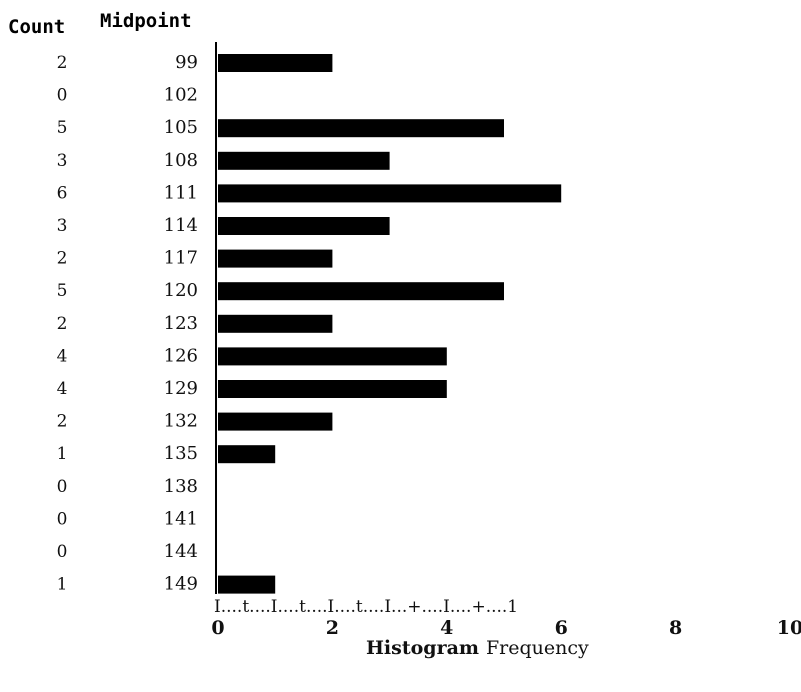 The height and width of the screenshot is (692, 801). Describe the element at coordinates (181, 486) in the screenshot. I see `midpoint-label: 138` at that location.